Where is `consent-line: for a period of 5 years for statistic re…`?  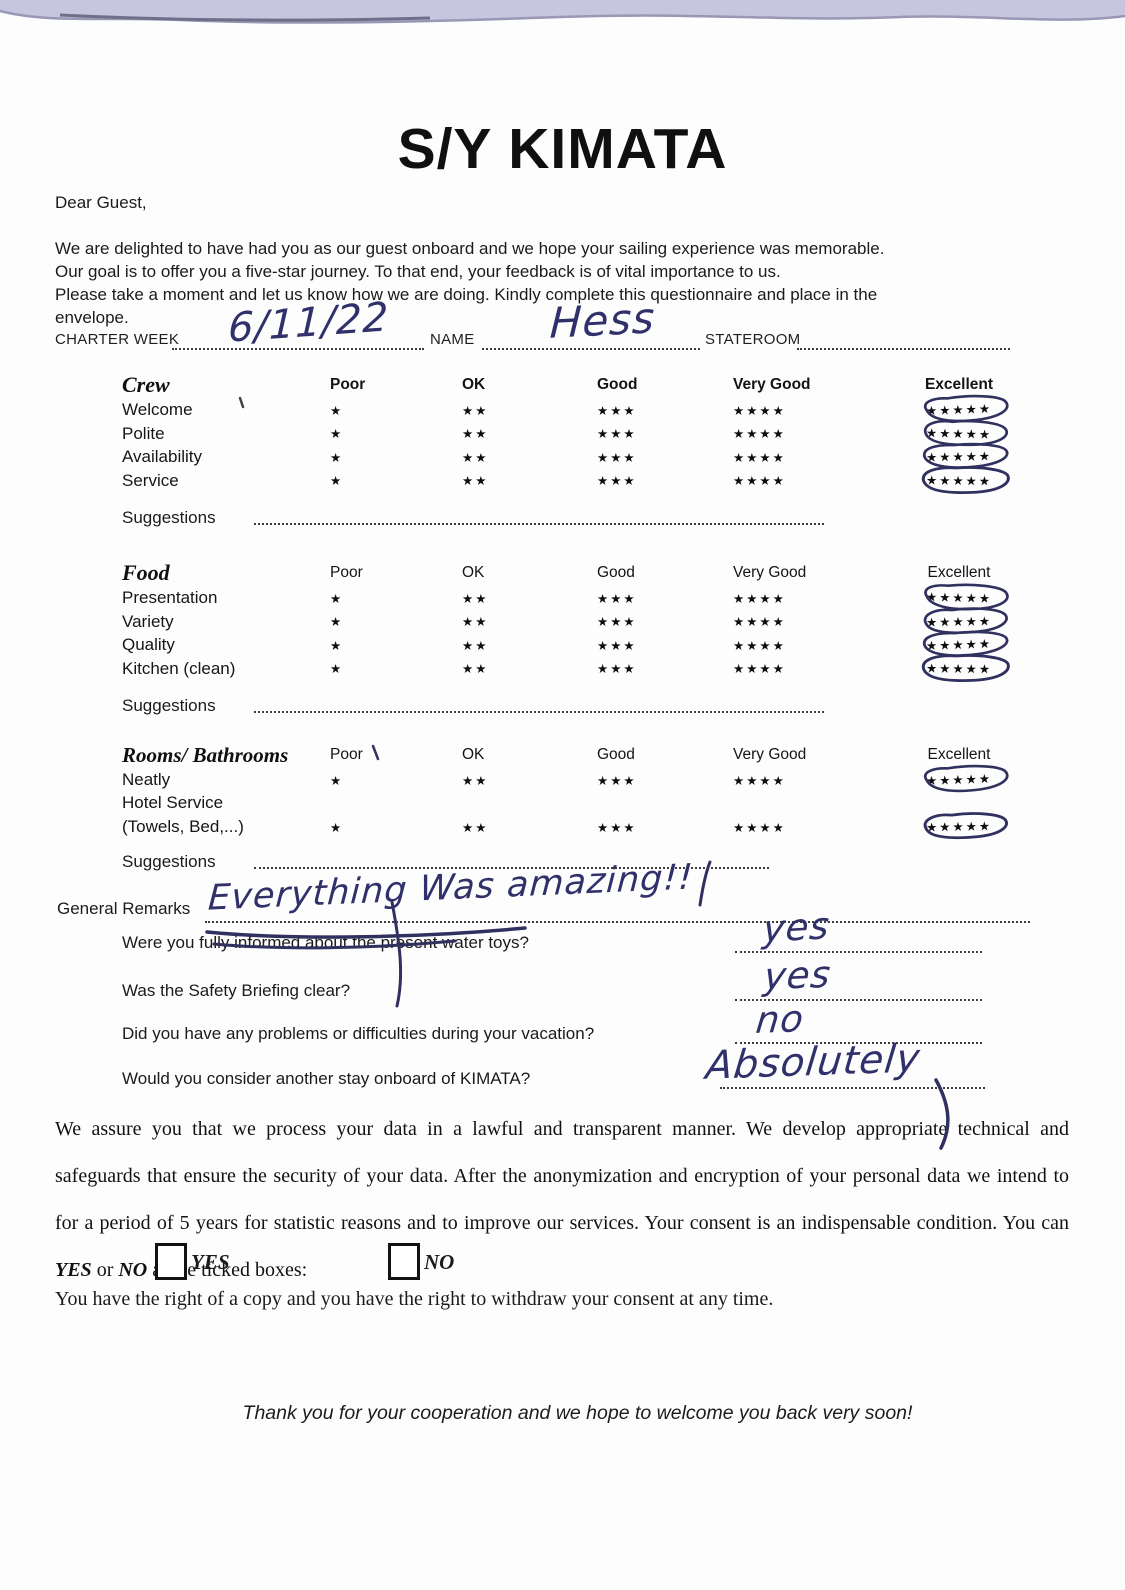
consent-line: for a period of 5 years for statistic re… is located at coordinates (562, 1223).